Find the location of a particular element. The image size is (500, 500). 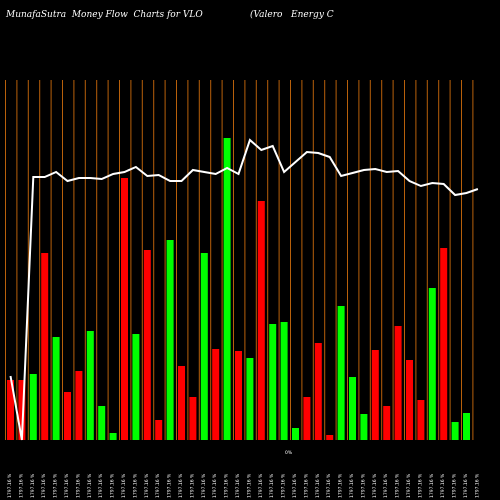

center-label: 0% is located at coordinates (289, 453).